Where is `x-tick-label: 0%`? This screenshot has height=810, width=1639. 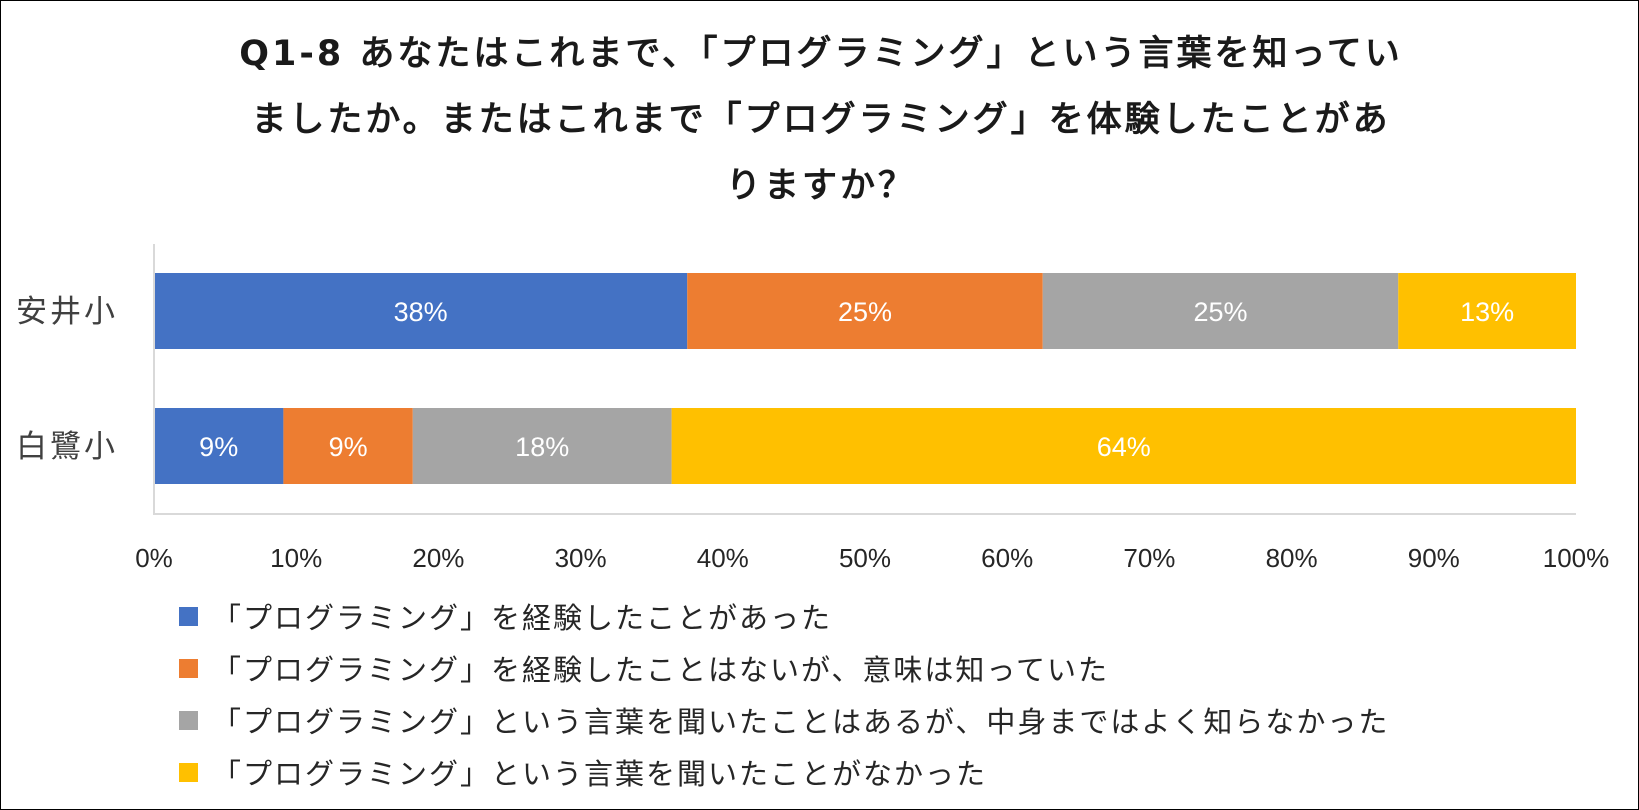
x-tick-label: 0% is located at coordinates (154, 558).